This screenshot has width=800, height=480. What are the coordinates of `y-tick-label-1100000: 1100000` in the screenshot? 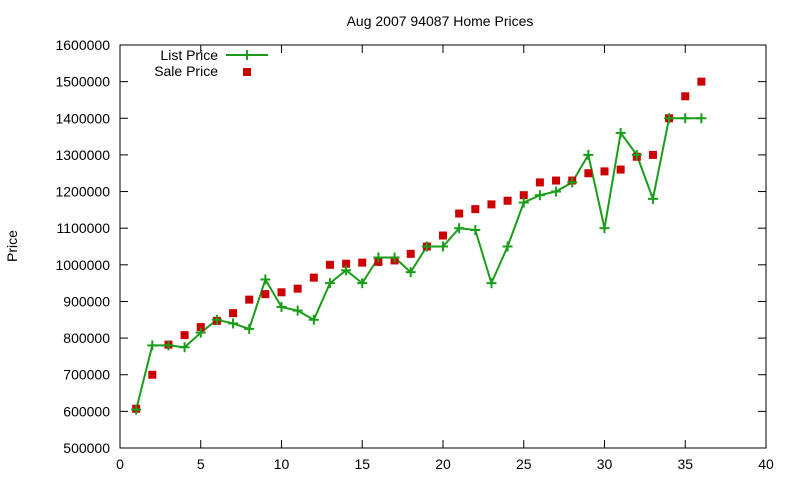 It's located at (84, 228).